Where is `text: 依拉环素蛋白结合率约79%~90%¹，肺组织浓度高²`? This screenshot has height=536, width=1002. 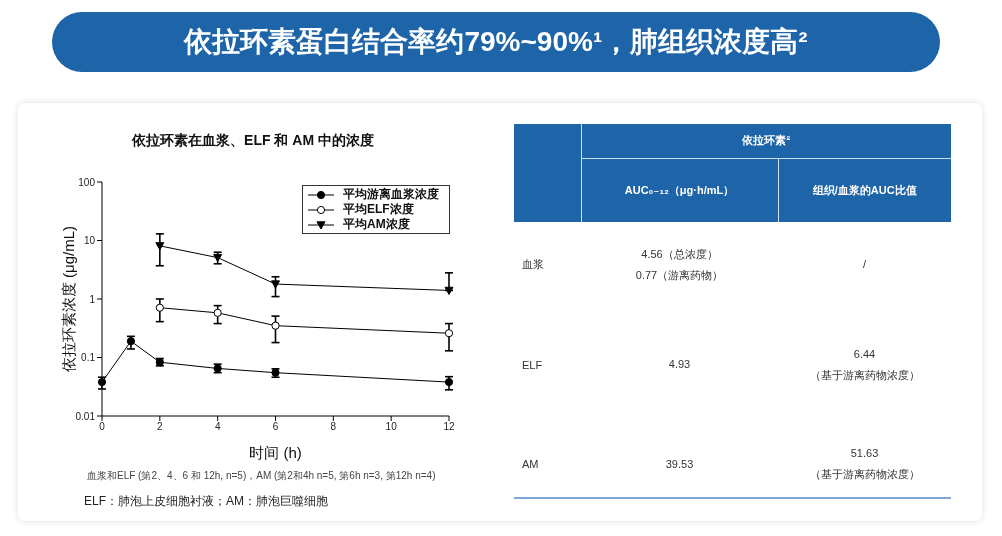
text: 依拉环素蛋白结合率约79%~90%¹，肺组织浓度高² is located at coordinates (496, 41).